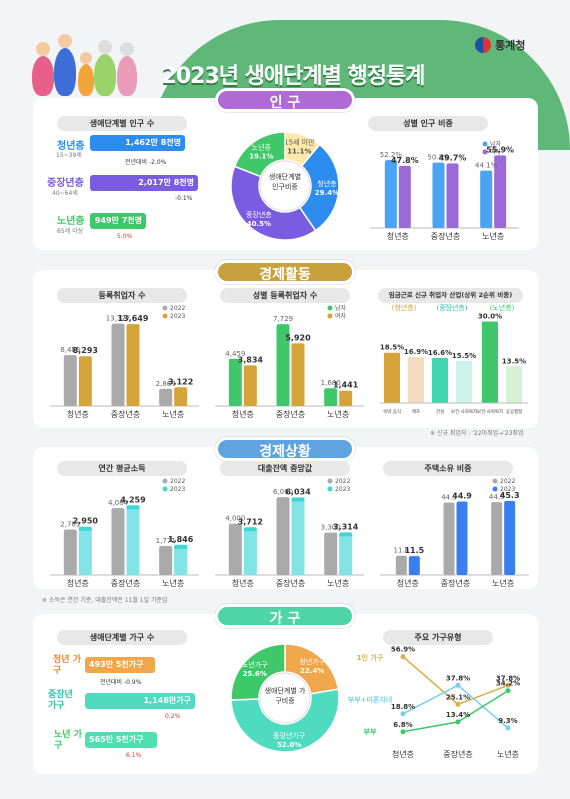 Image resolution: width=570 pixels, height=799 pixels. What do you see at coordinates (405, 160) in the screenshot?
I see `bar-series2-value: 47.8%` at bounding box center [405, 160].